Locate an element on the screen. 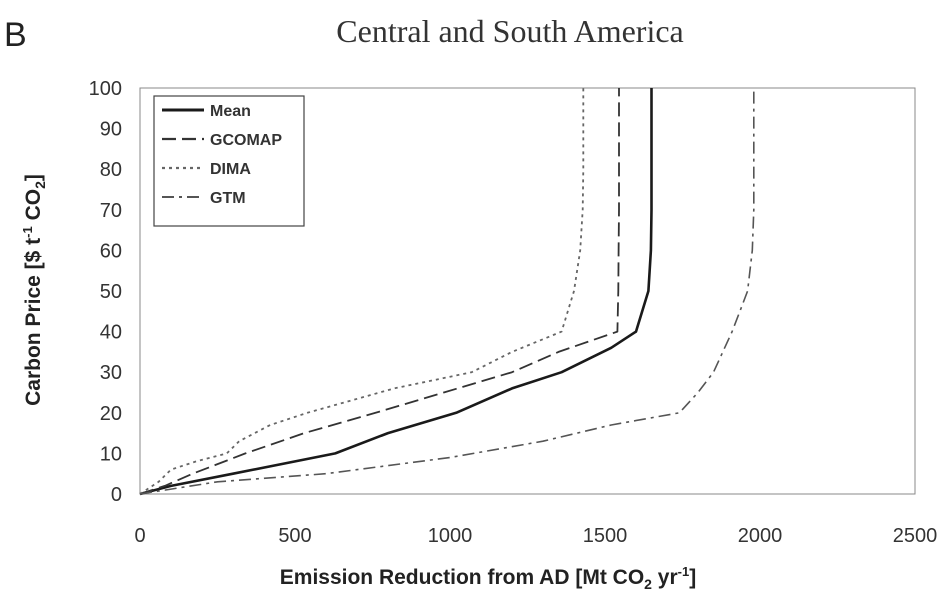 This screenshot has width=947, height=591. y-tick-label: 30 is located at coordinates (111, 373).